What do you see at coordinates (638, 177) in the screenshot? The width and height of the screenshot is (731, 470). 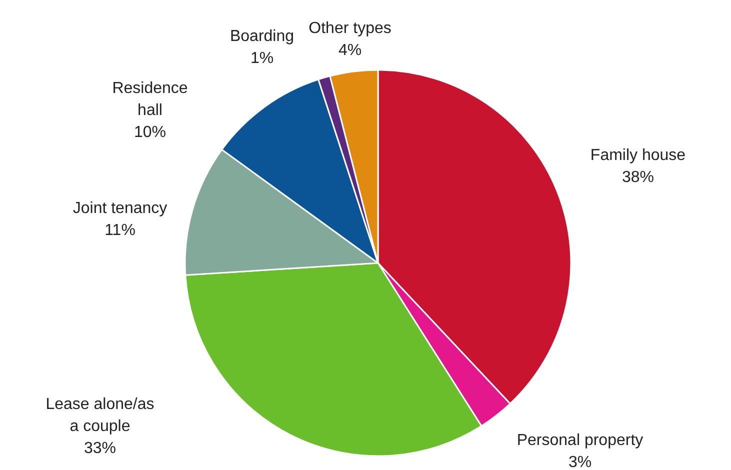 I see `data-label: 38%` at bounding box center [638, 177].